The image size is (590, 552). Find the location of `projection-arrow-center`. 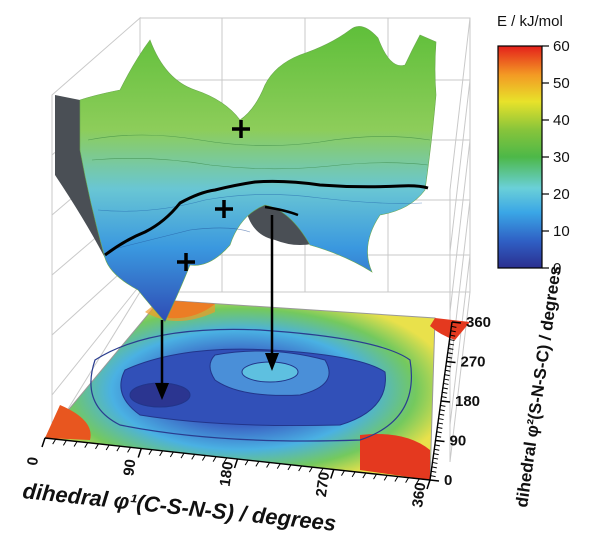

projection-arrow-center is located at coordinates (272, 293).